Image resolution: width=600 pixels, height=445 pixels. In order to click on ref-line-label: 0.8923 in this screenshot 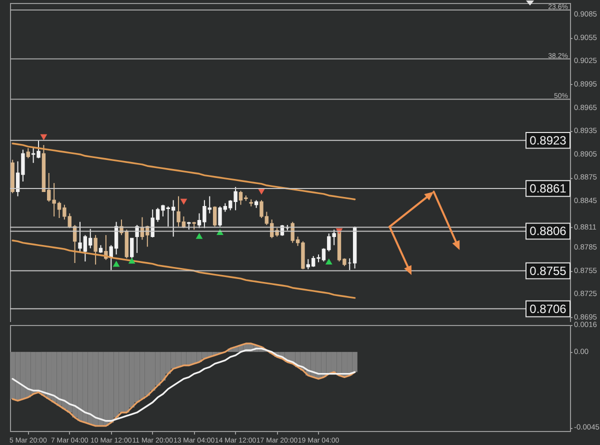, I will do `click(548, 140)`.